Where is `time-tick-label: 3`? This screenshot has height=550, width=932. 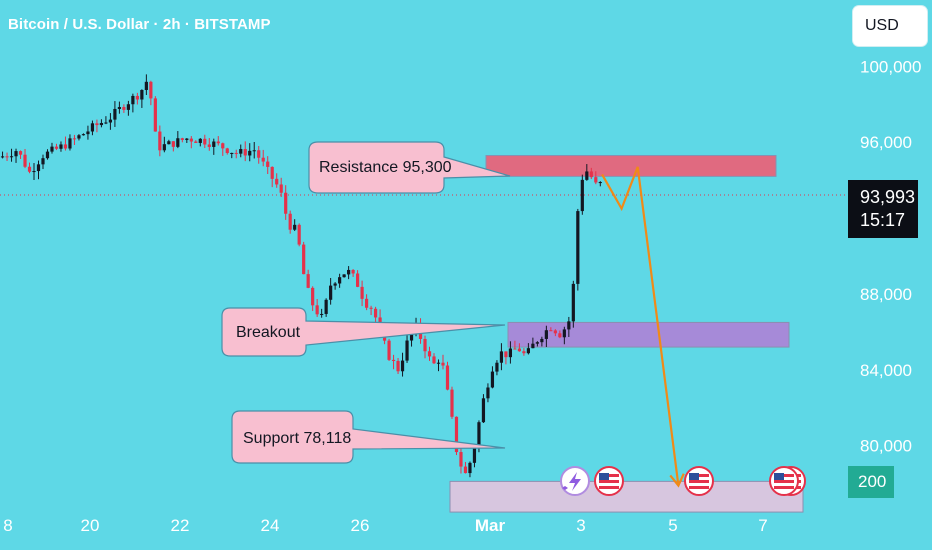
time-tick-label: 3 is located at coordinates (580, 525).